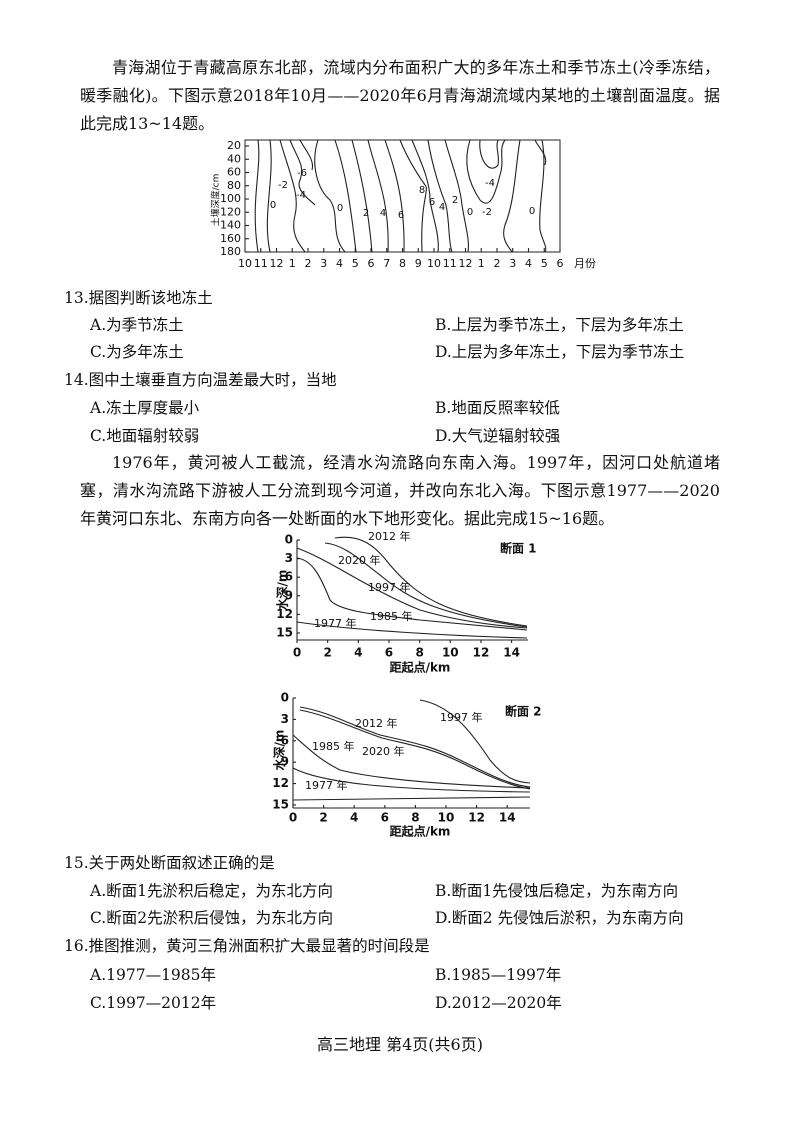 This screenshot has width=800, height=1132. I want to click on option: D.2012—2020年, so click(498, 1003).